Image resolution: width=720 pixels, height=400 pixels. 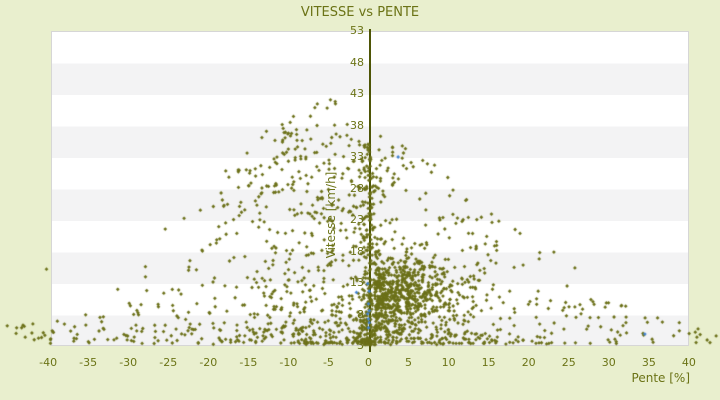 What do you see at coordinates (168, 362) in the screenshot?
I see `x-tick-label: -25` at bounding box center [168, 362].